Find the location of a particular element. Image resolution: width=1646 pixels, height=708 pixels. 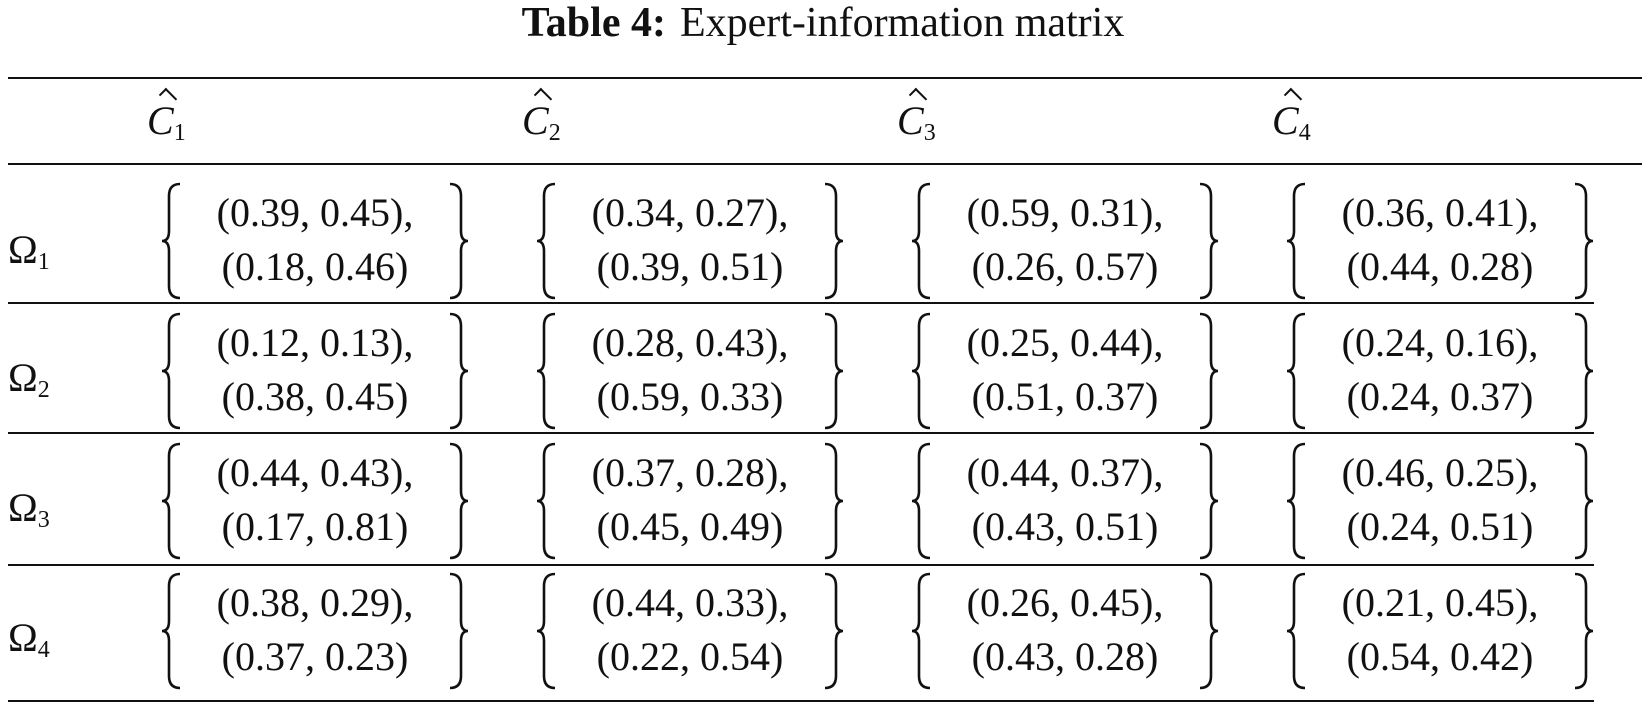

table-cell: (0.34, 0.27), (0.39, 0.51) is located at coordinates (690, 241).